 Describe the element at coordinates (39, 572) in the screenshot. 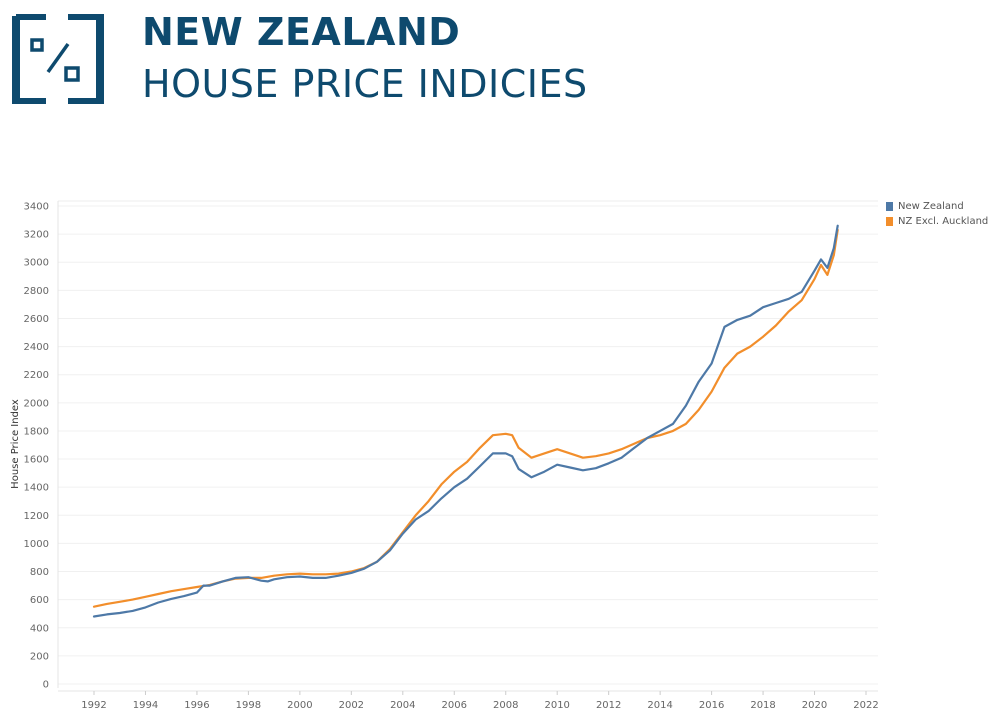

I see `y-tick-label: 800` at that location.